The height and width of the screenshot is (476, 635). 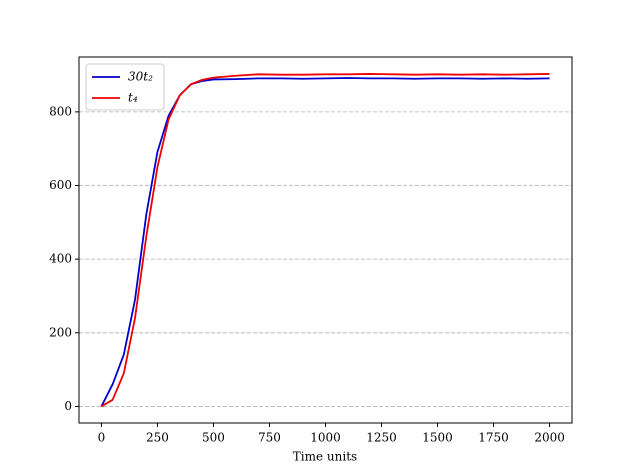 I want to click on x-axis-label: Time units, so click(x=325, y=457).